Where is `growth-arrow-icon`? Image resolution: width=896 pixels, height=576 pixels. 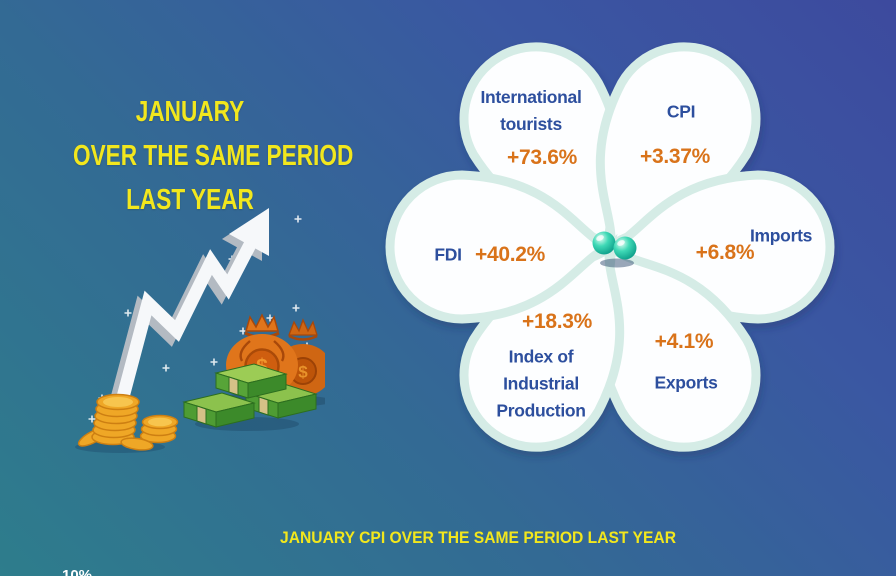 growth-arrow-icon is located at coordinates (189, 306).